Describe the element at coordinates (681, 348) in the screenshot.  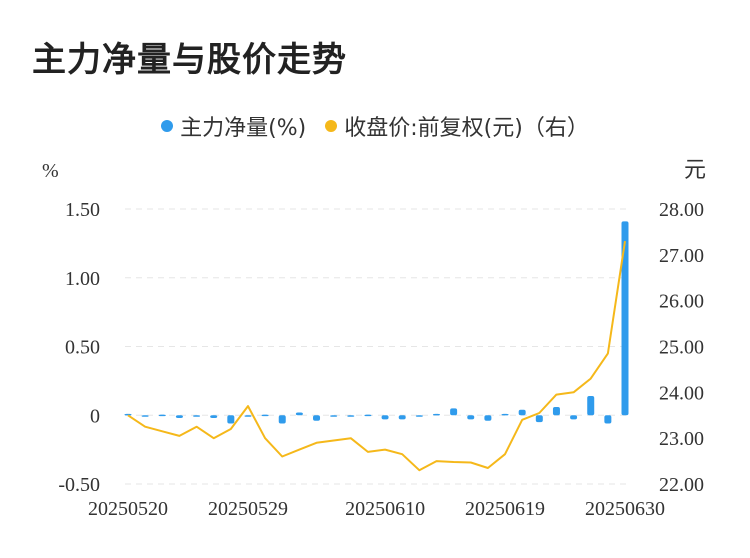
I see `y-right-tick-label: 25.00` at that location.